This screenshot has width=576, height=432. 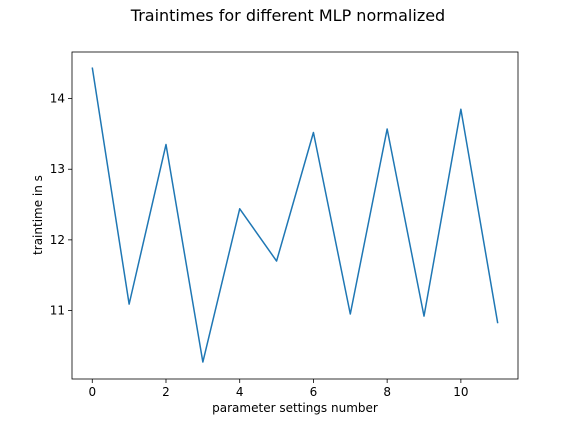 I want to click on x-tick-label: 2, so click(x=166, y=392).